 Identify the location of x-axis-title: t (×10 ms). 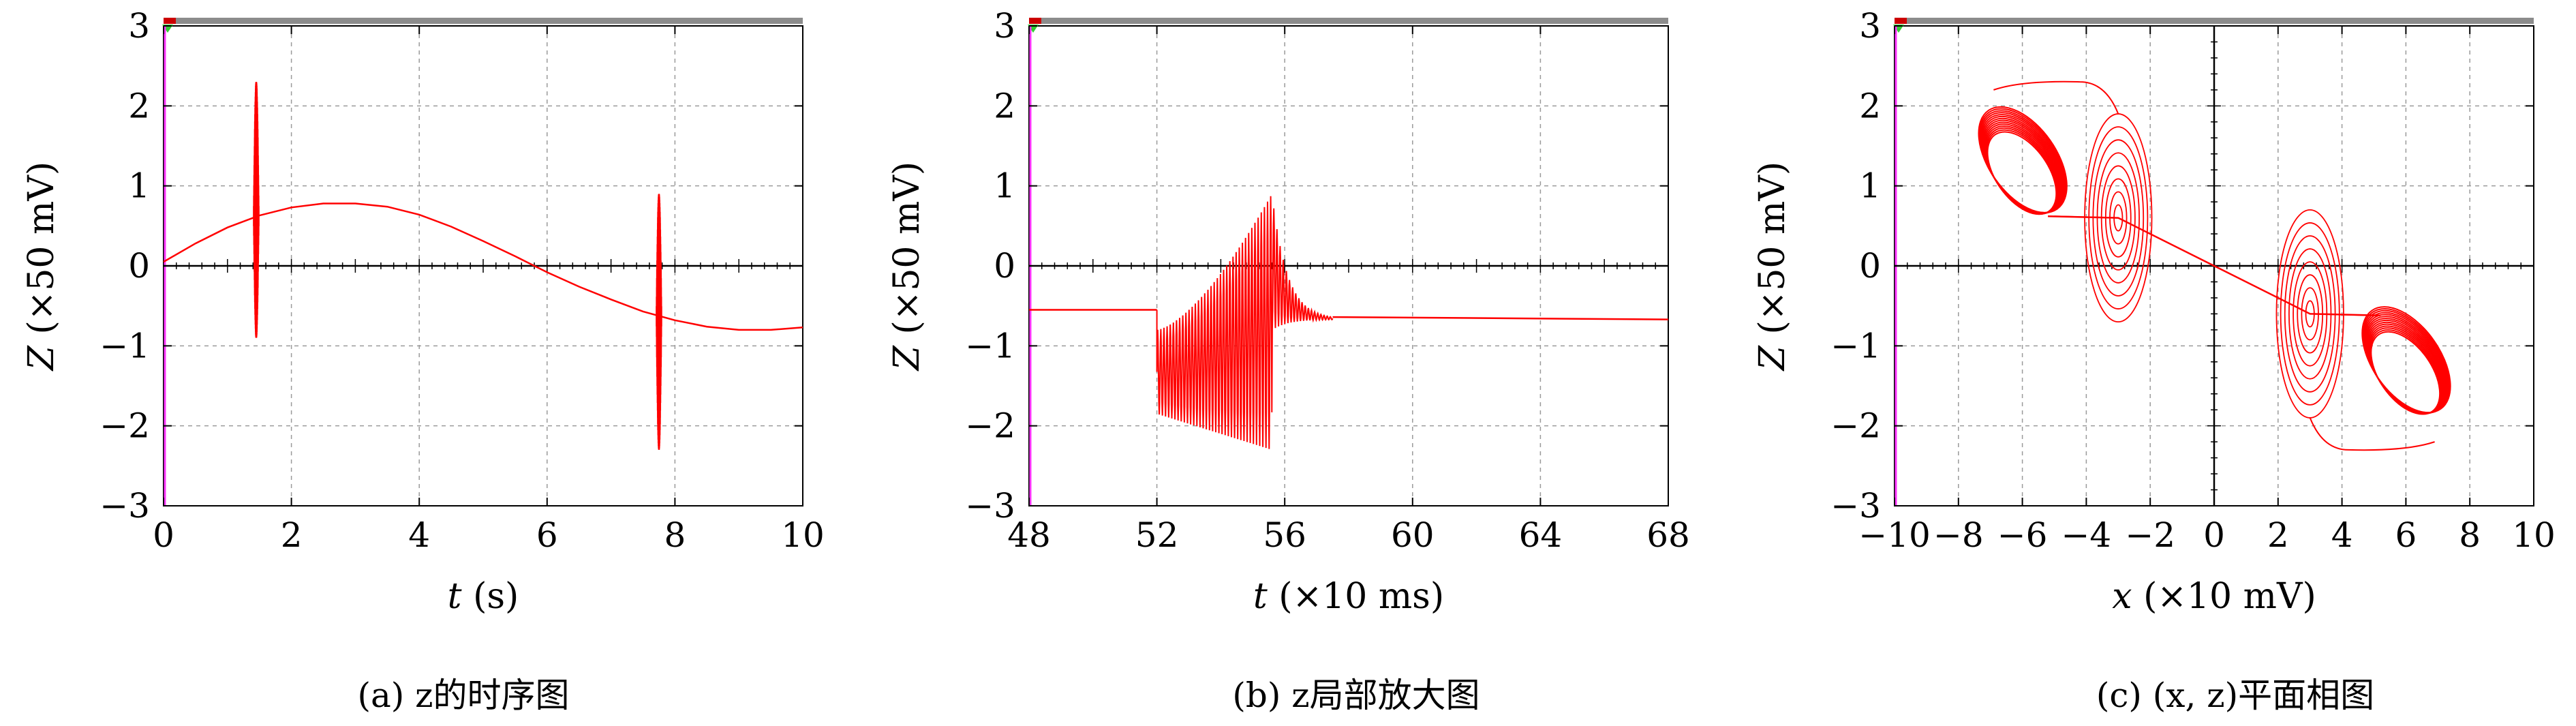
(1348, 596).